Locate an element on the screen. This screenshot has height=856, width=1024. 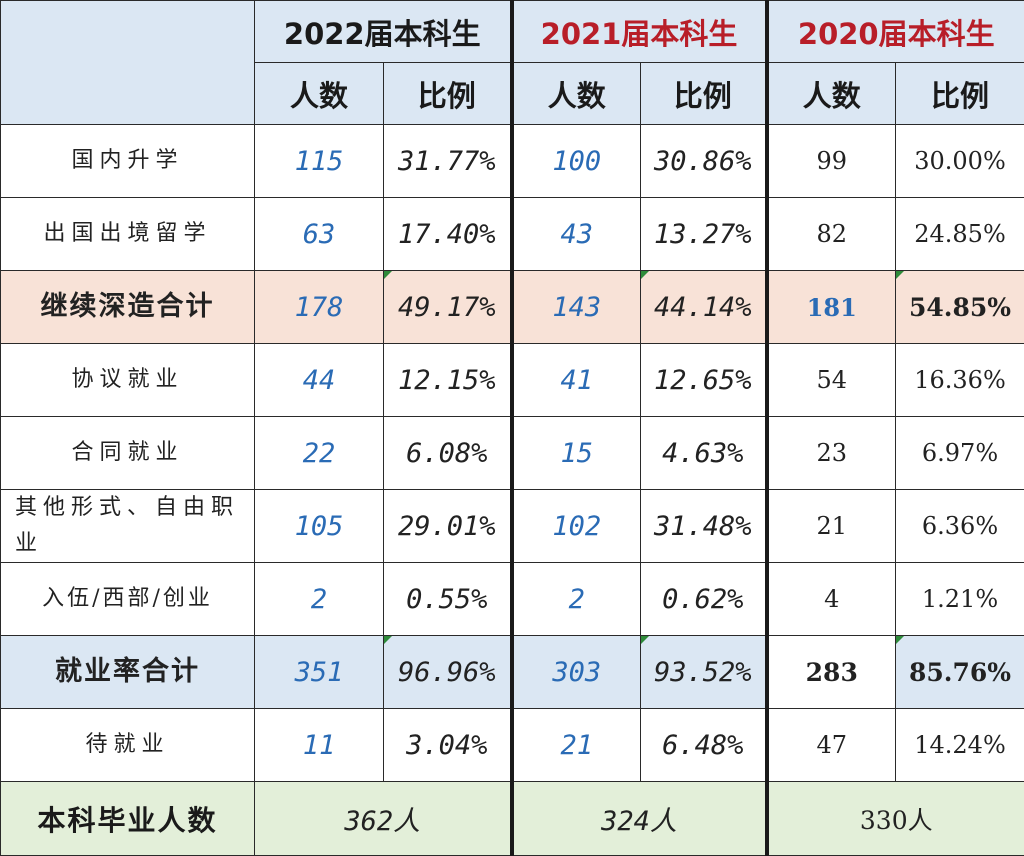
table-row: 出国出境留学 63 17.40% 43 13.27% 82 24.85% is located at coordinates (512, 234).